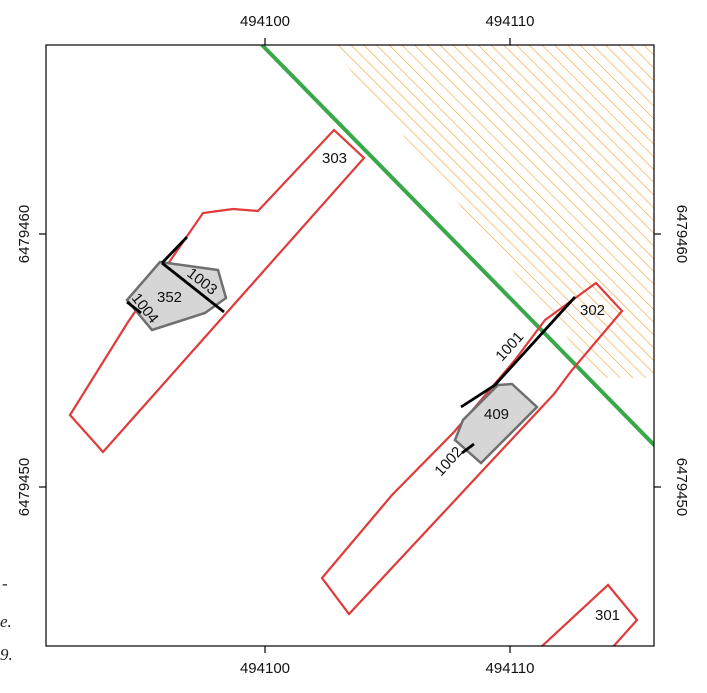 Image resolution: width=707 pixels, height=693 pixels. I want to click on section-line-1003-tick, so click(174, 250).